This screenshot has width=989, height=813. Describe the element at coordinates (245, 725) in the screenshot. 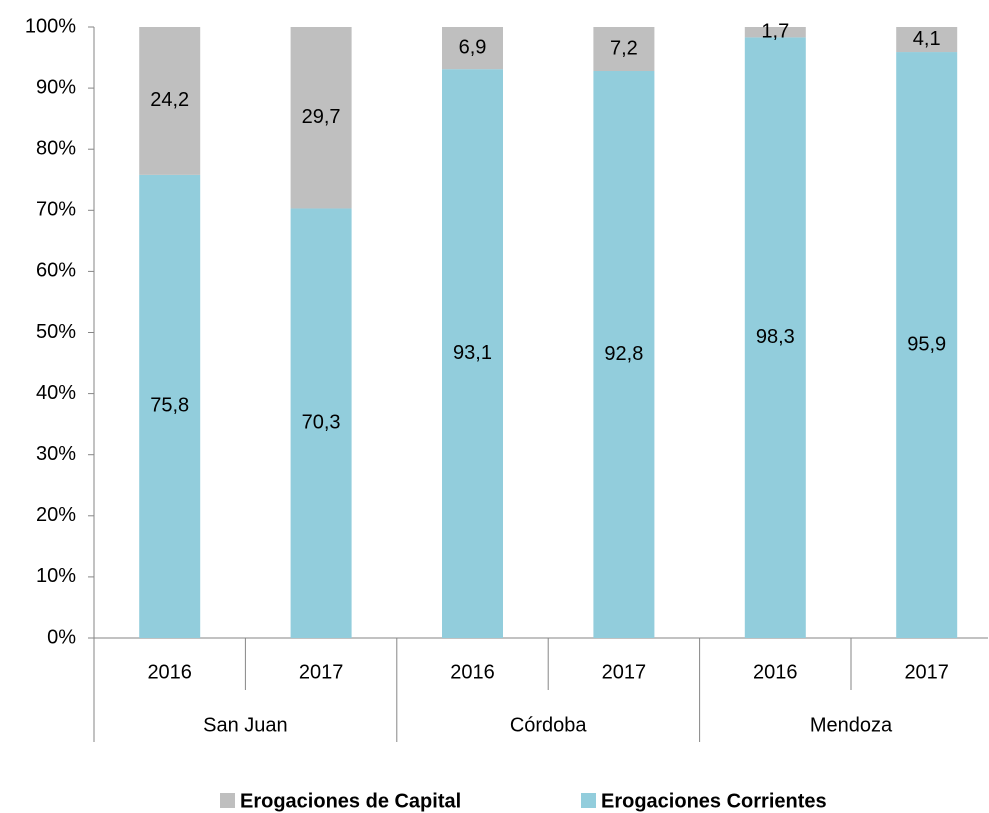

I see `group-label: San Juan` at that location.